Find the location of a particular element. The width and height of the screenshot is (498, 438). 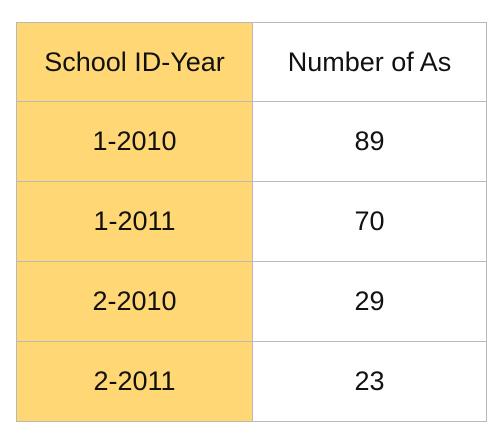

row-value-cell: 29 is located at coordinates (370, 302).